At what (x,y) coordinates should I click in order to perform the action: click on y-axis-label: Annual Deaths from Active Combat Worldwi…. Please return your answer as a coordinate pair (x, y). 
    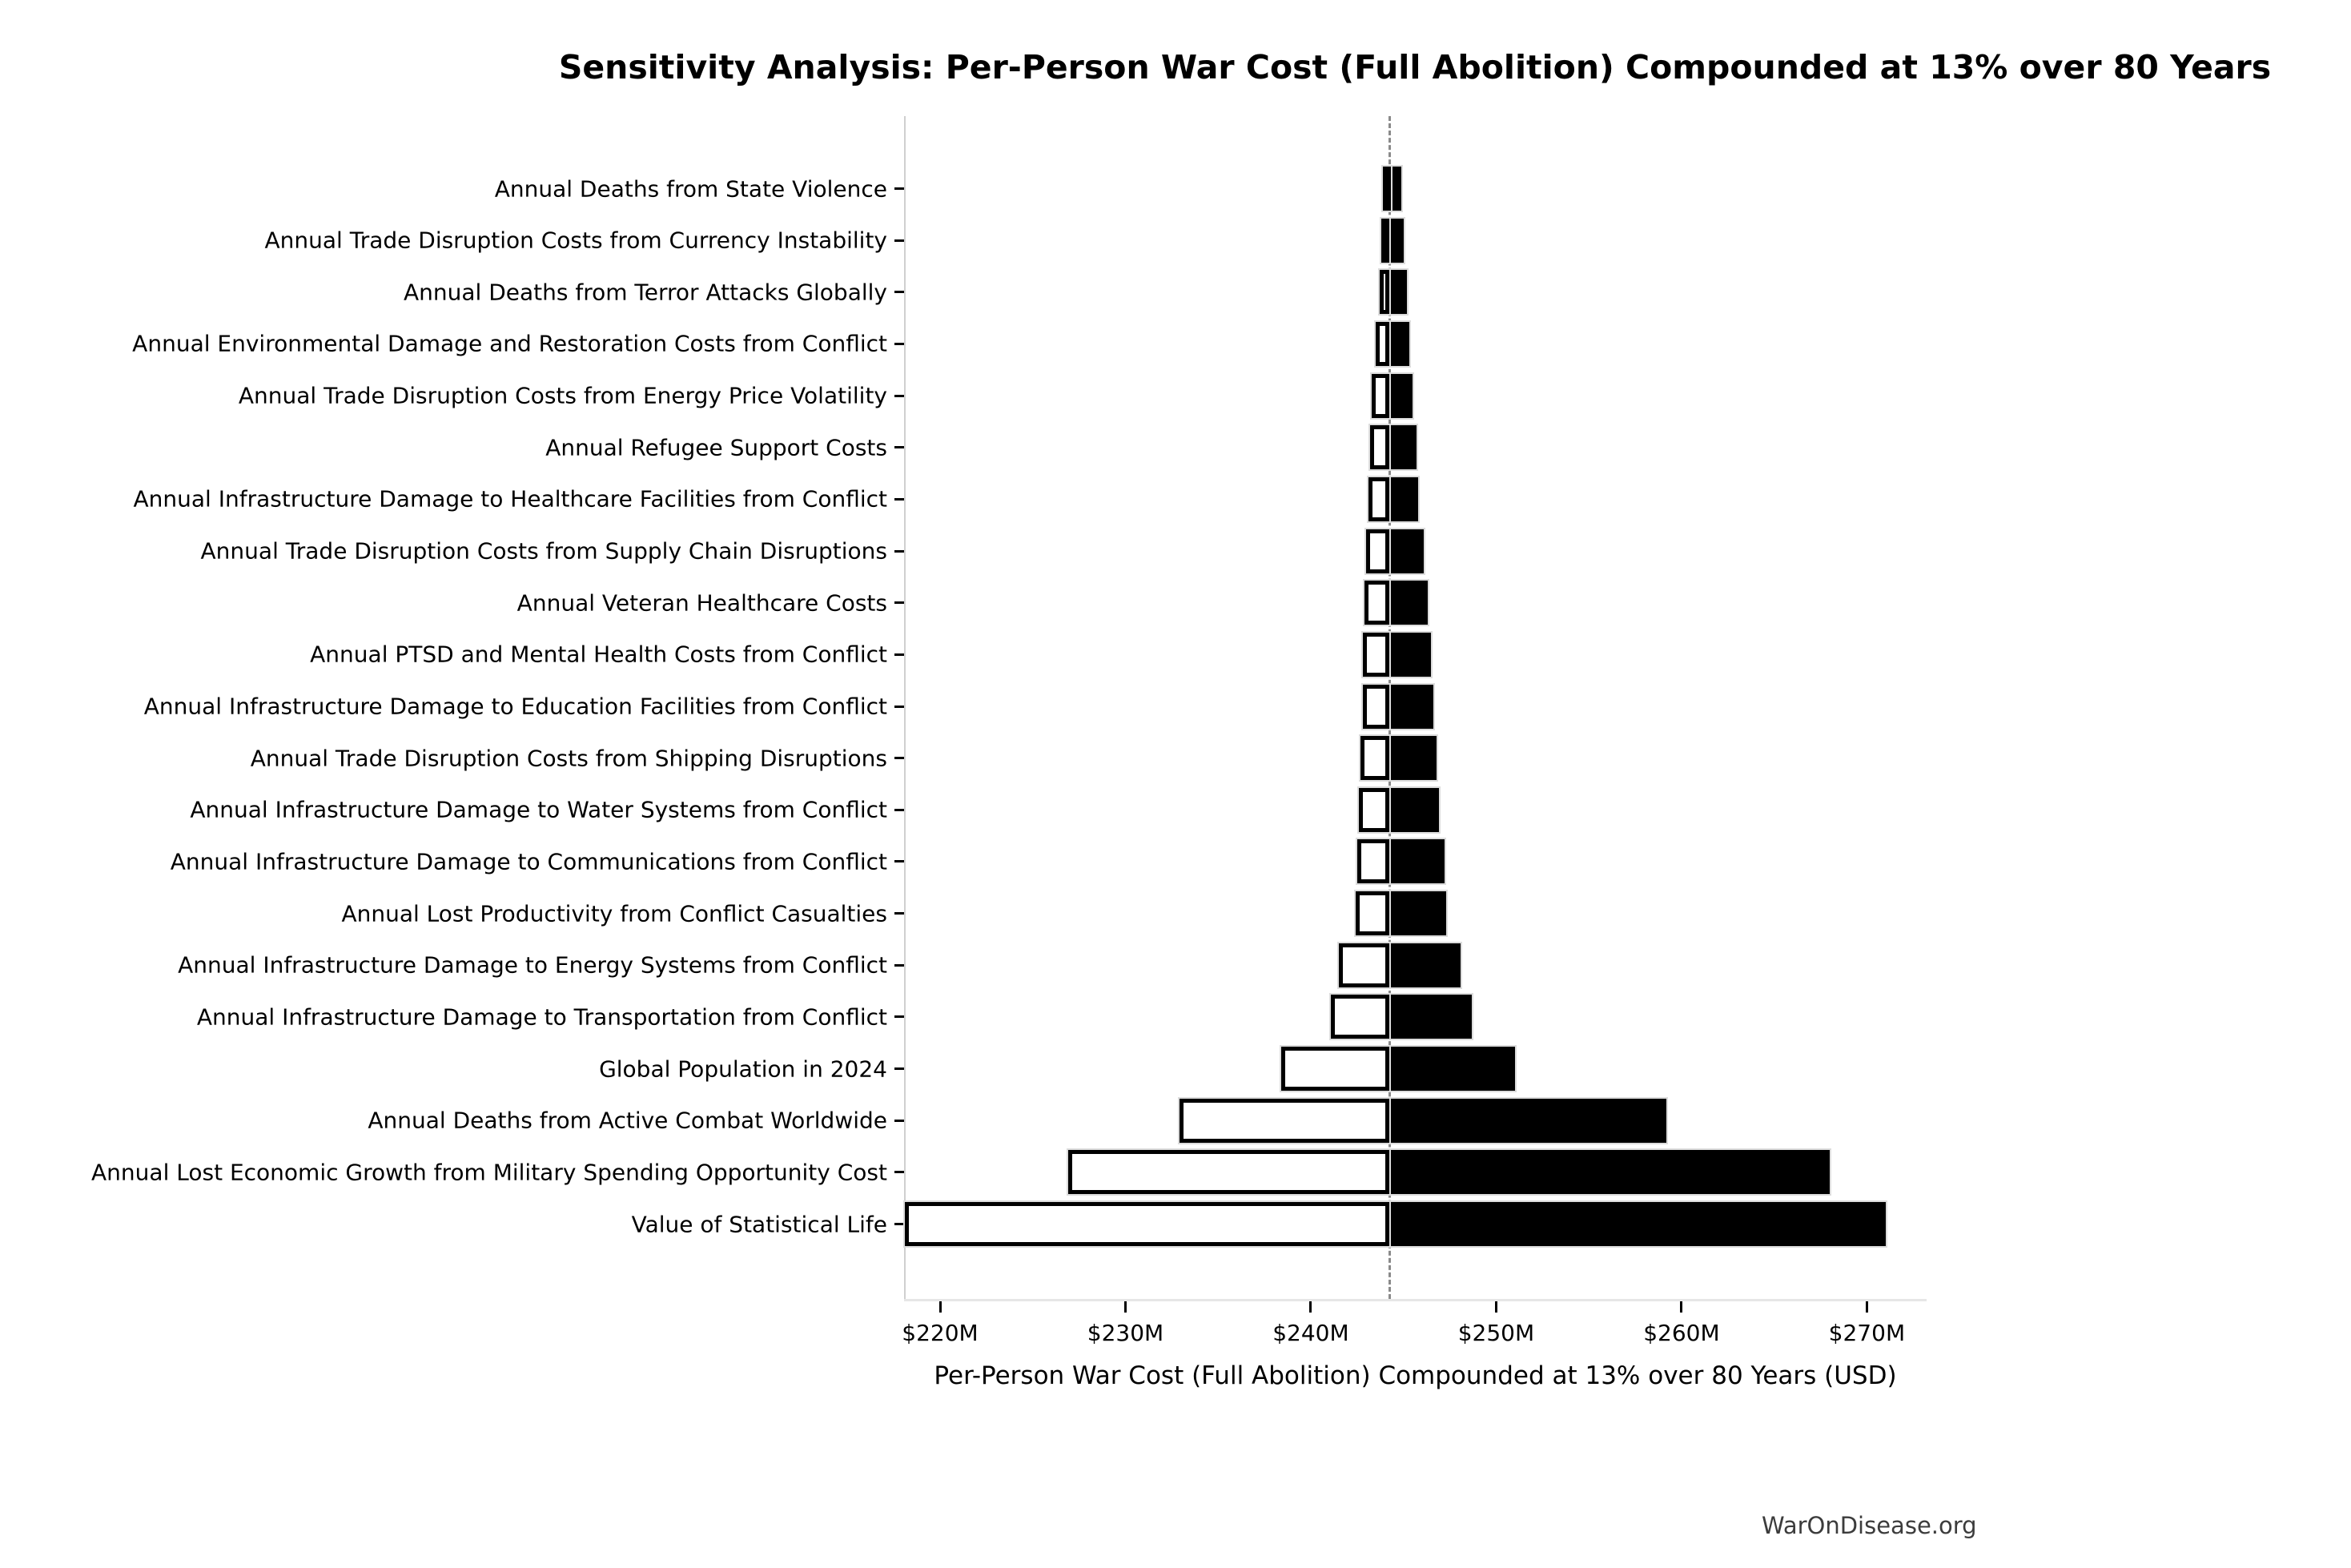
    Looking at the image, I should click on (627, 1120).